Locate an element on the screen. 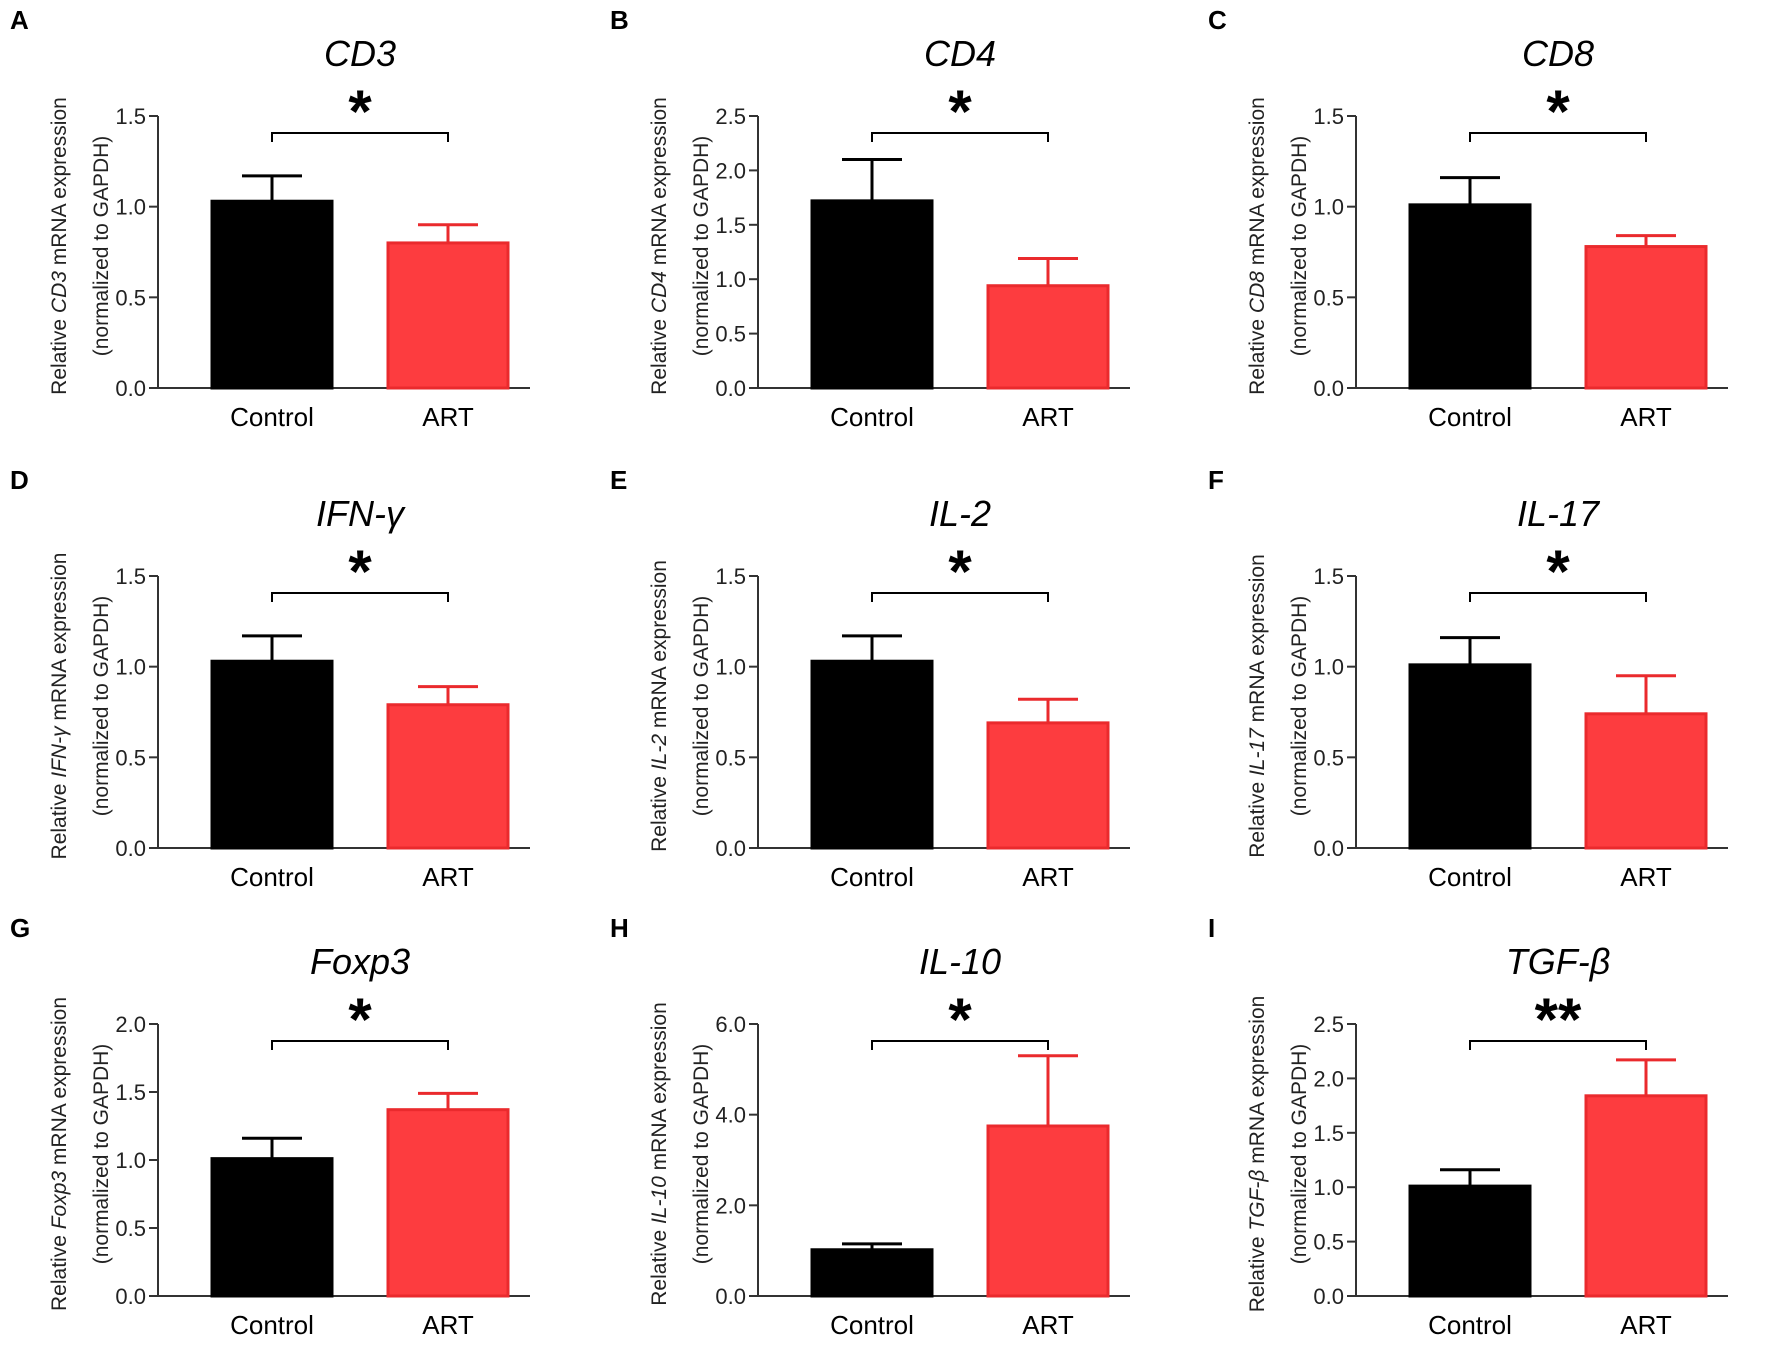  y-axis-label: Relative IL-17 mRNA expression is located at coordinates (1257, 706).